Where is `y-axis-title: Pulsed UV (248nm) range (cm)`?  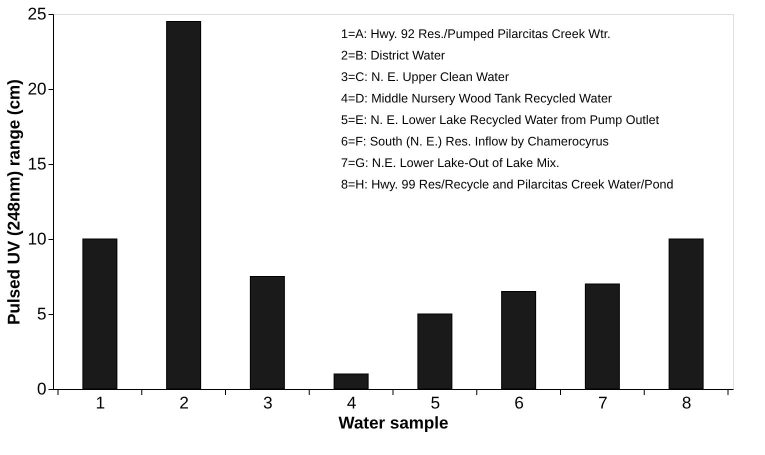 y-axis-title: Pulsed UV (248nm) range (cm) is located at coordinates (14, 202).